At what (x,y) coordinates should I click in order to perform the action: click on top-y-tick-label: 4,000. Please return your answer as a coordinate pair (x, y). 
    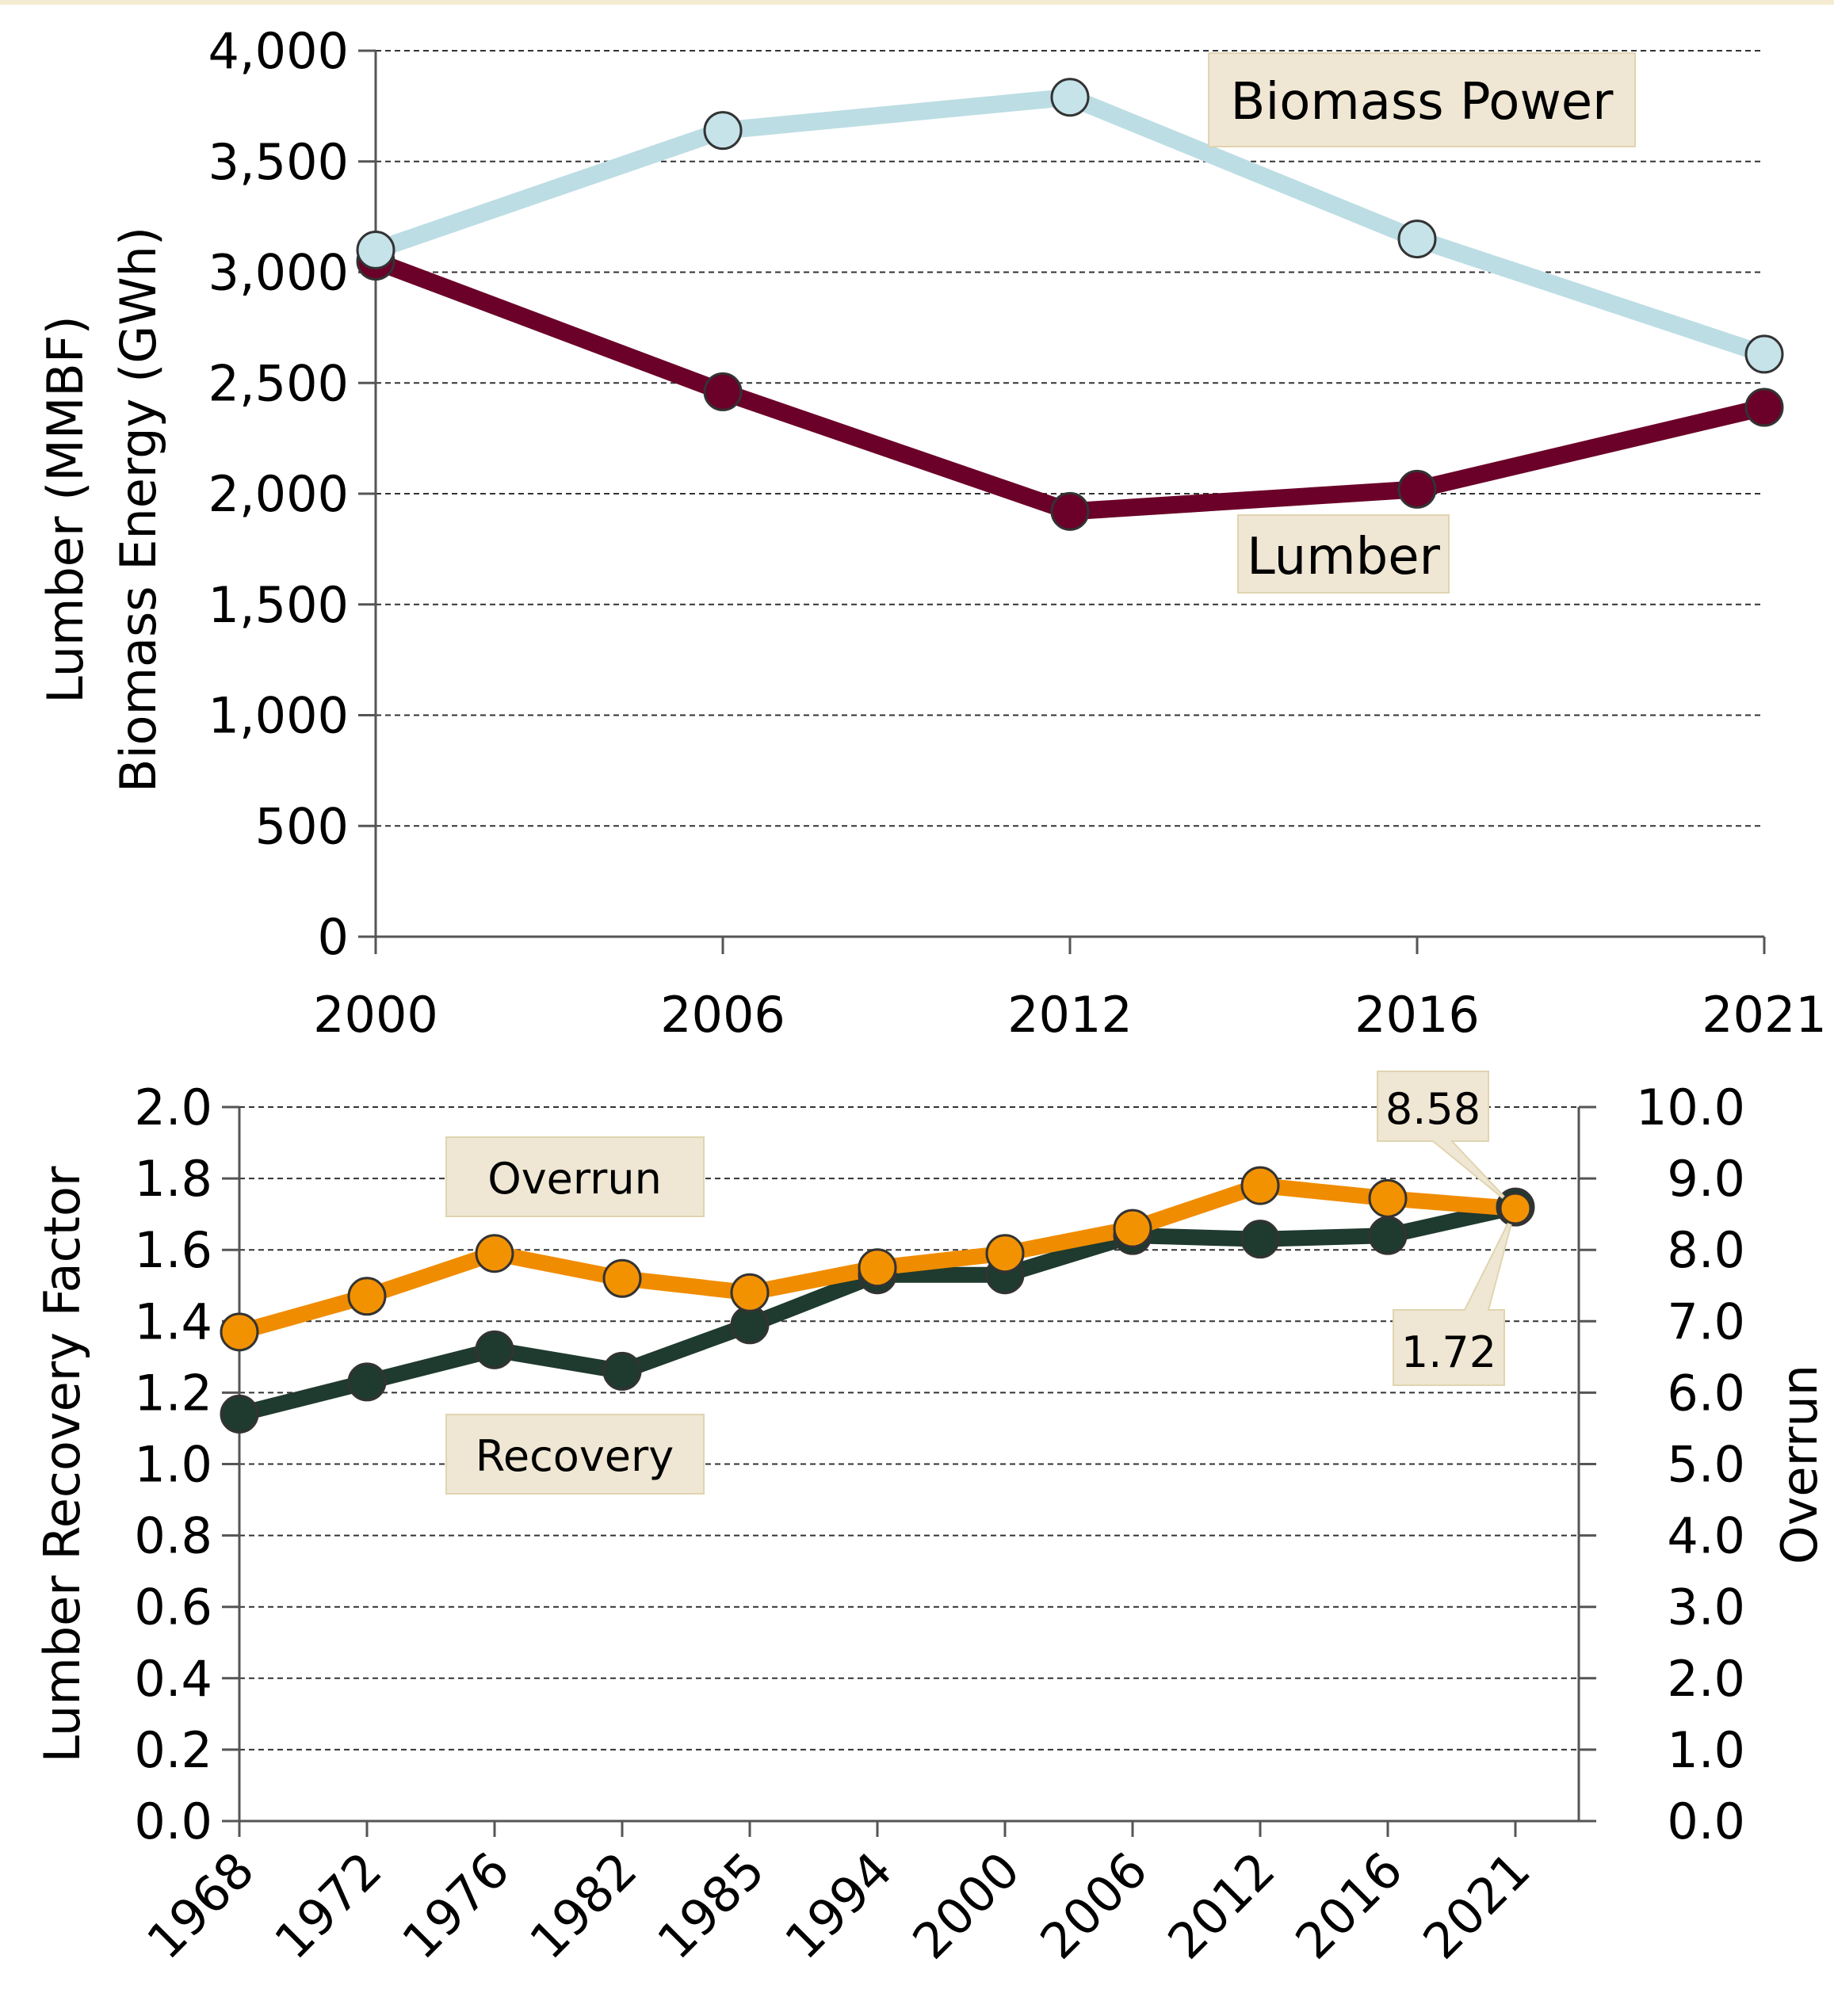
    Looking at the image, I should click on (279, 51).